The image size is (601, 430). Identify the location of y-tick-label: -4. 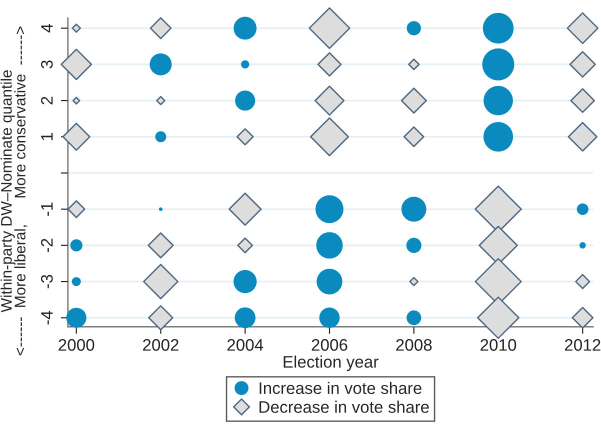
(47, 317).